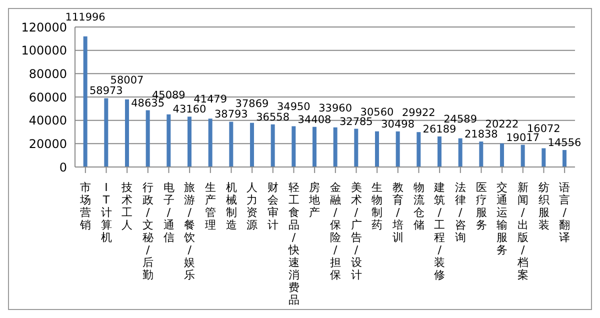 The image size is (600, 318). I want to click on data-label: 58007, so click(127, 80).